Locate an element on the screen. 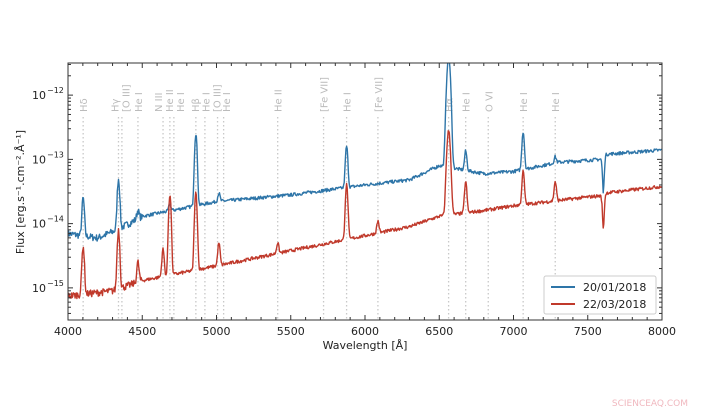  x-tick-label: 6000 is located at coordinates (365, 331).